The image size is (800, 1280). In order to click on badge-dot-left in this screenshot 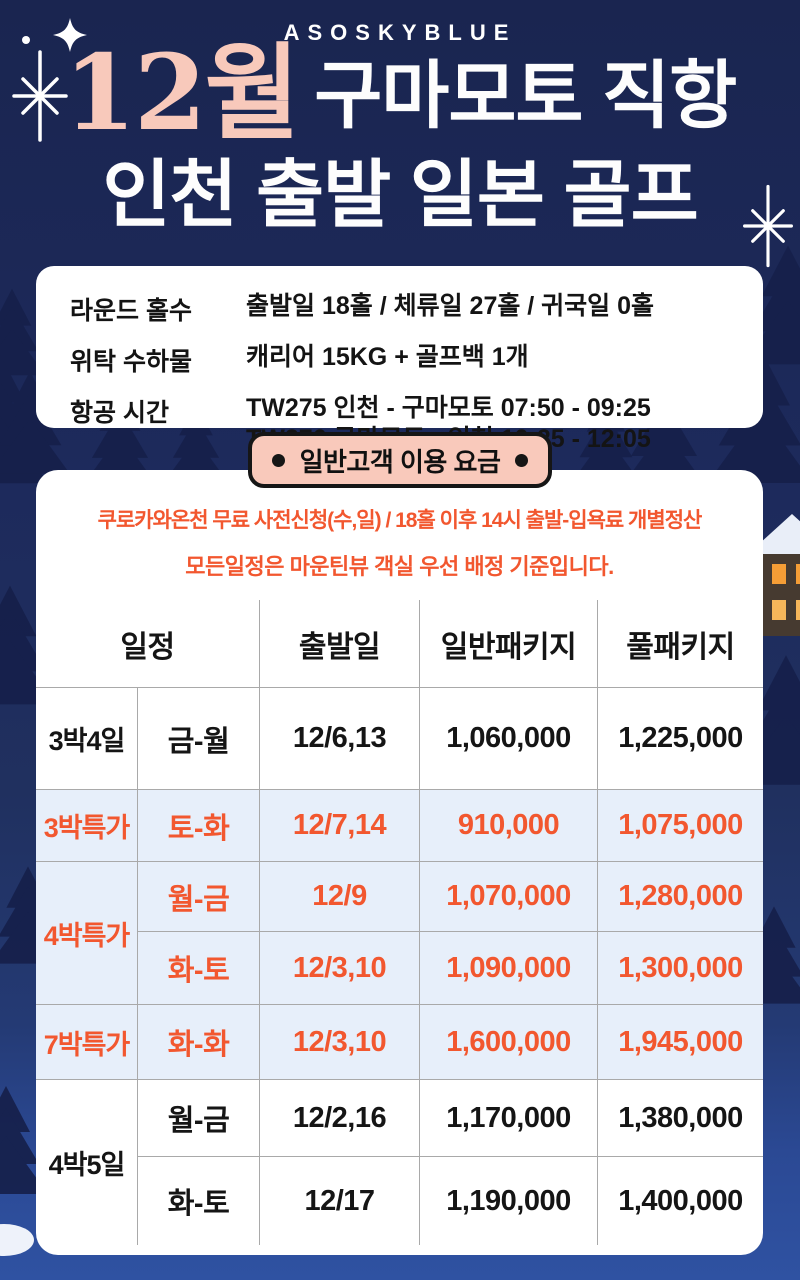, I will do `click(278, 460)`.